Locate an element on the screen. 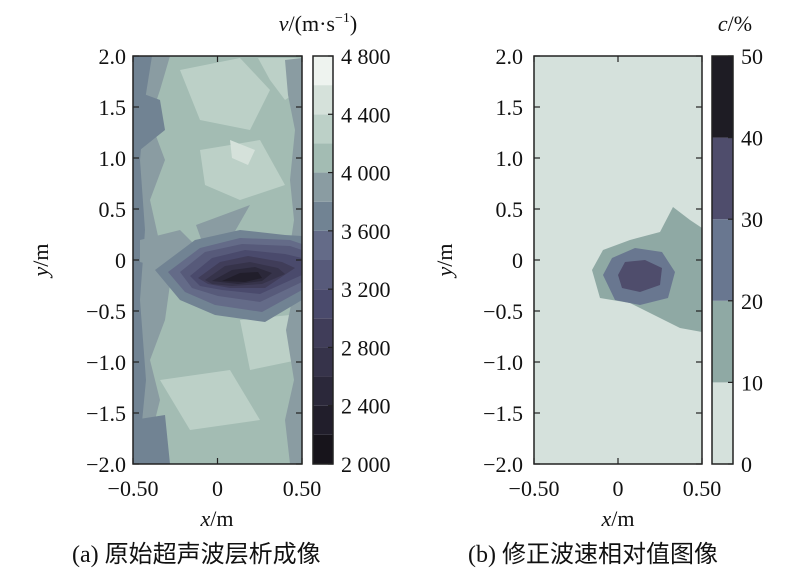 This screenshot has height=572, width=800. colorbar-tick-label: 50 is located at coordinates (752, 56).